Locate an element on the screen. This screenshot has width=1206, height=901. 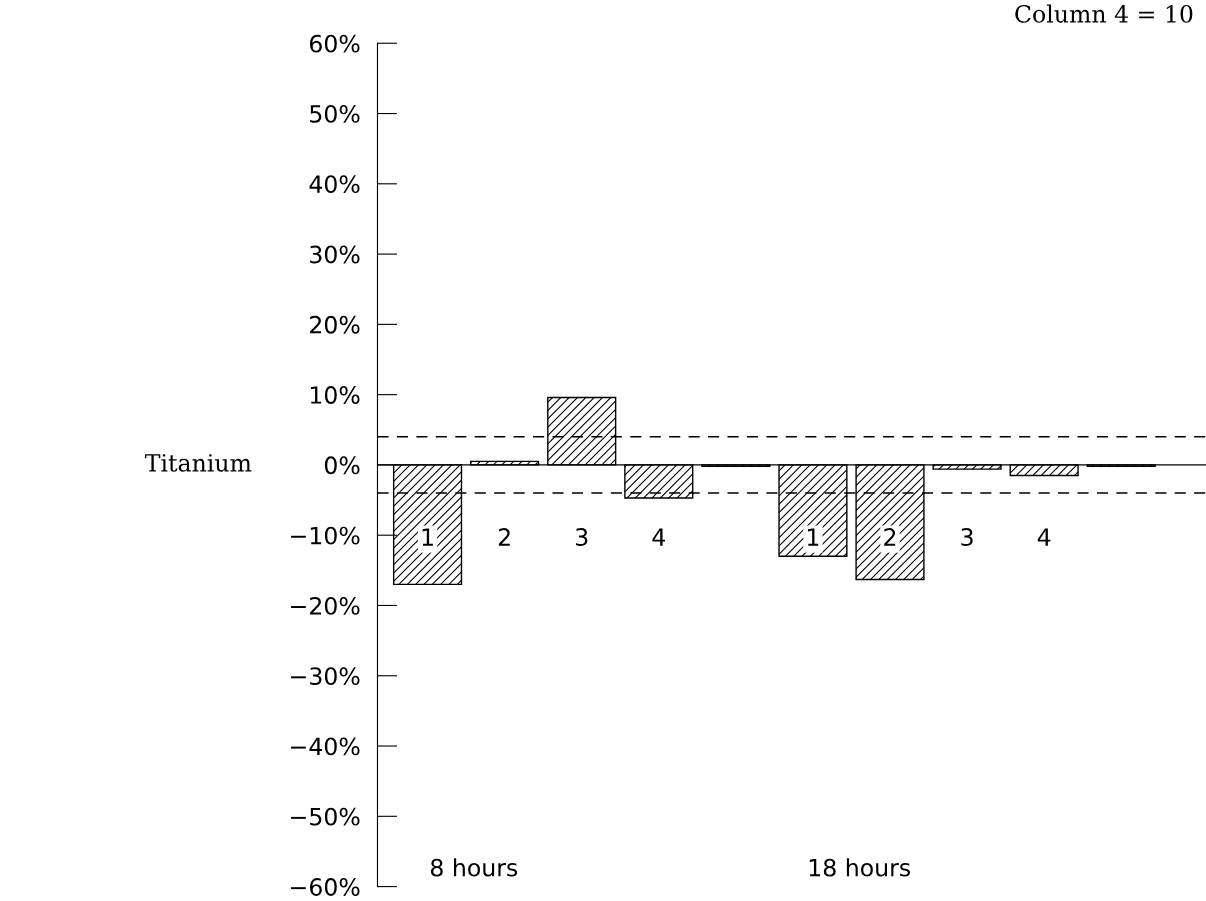
y-tick-label: −60% is located at coordinates (325, 887).